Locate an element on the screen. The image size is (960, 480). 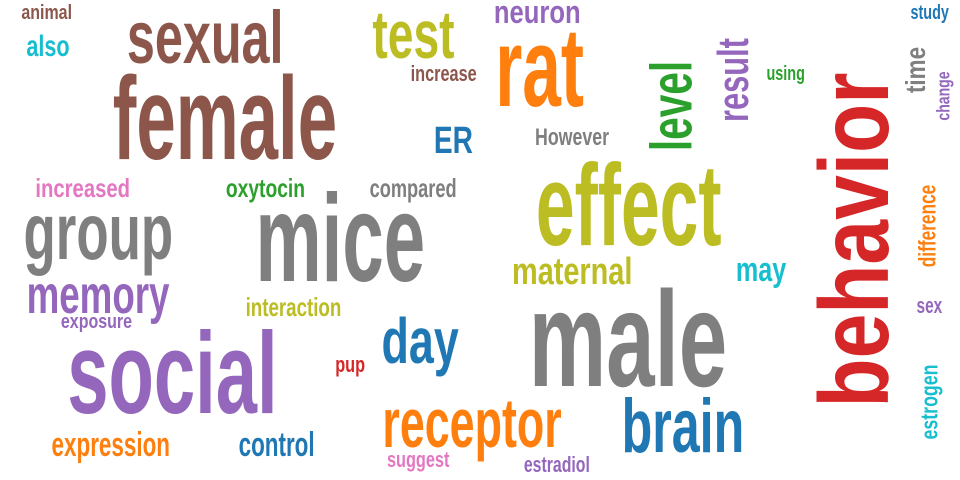
word-interaction: interaction is located at coordinates (293, 307).